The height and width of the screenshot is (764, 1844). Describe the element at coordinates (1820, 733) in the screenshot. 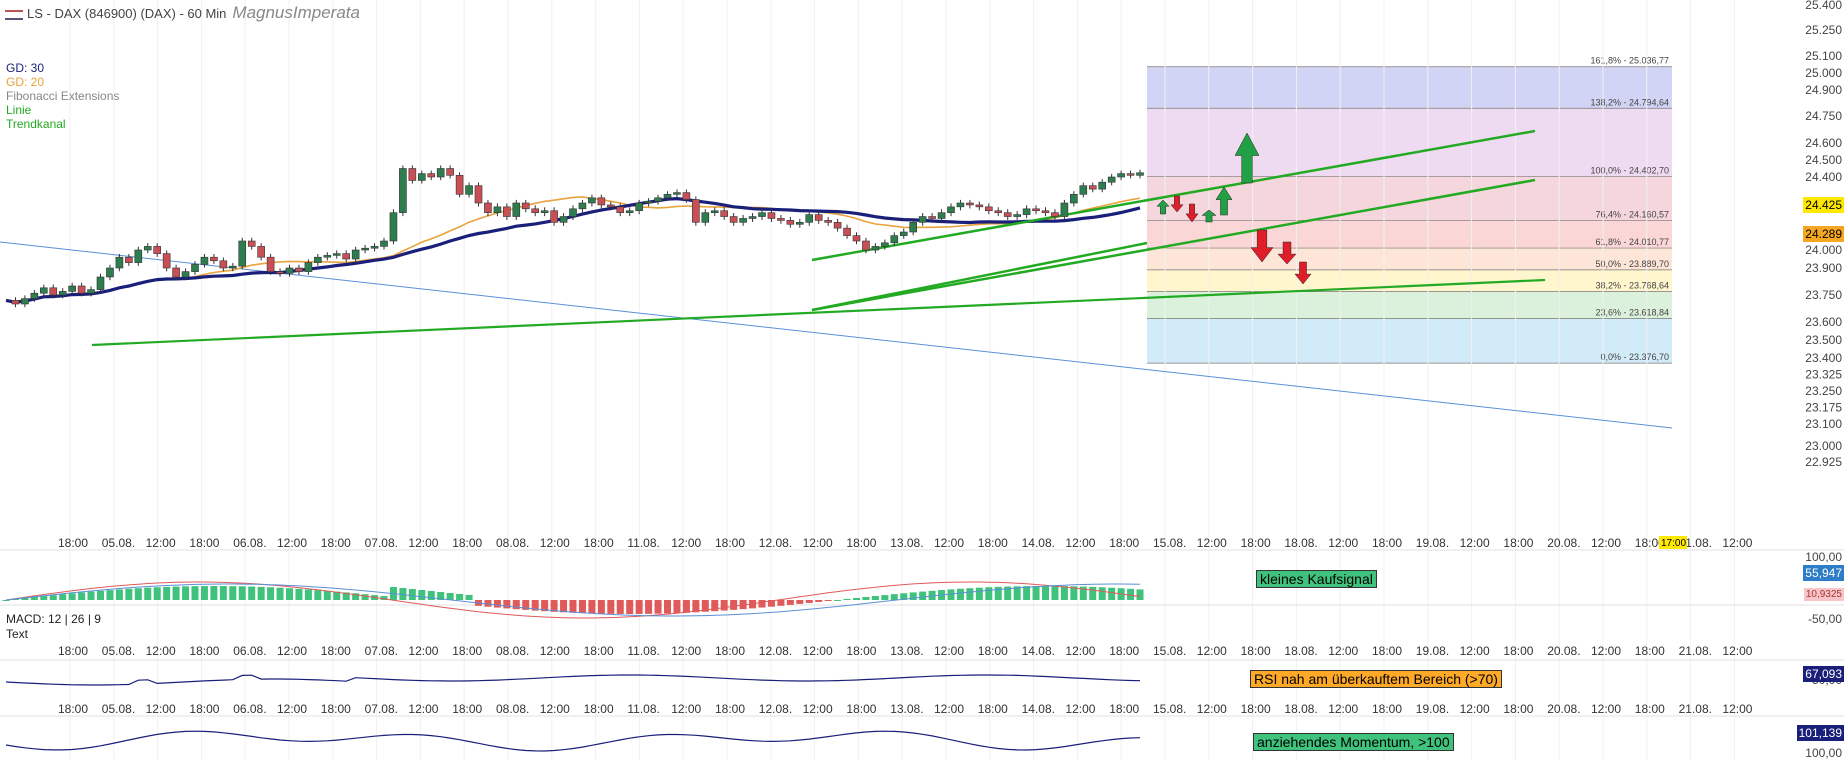

I see `momentum-value-badge: 101,139` at that location.